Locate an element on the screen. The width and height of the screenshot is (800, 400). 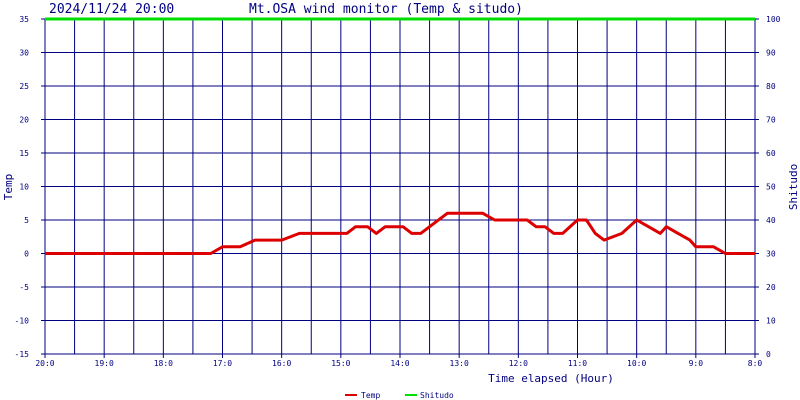
y-right-tick-label: 70 is located at coordinates (771, 120).